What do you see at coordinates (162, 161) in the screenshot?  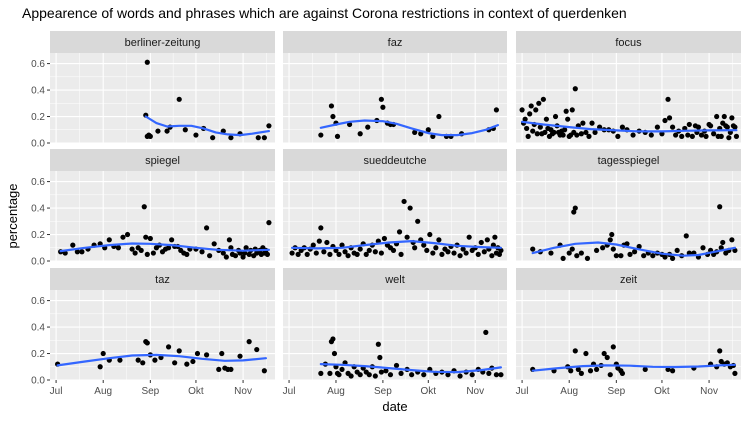 I see `strip-label: spiegel` at bounding box center [162, 161].